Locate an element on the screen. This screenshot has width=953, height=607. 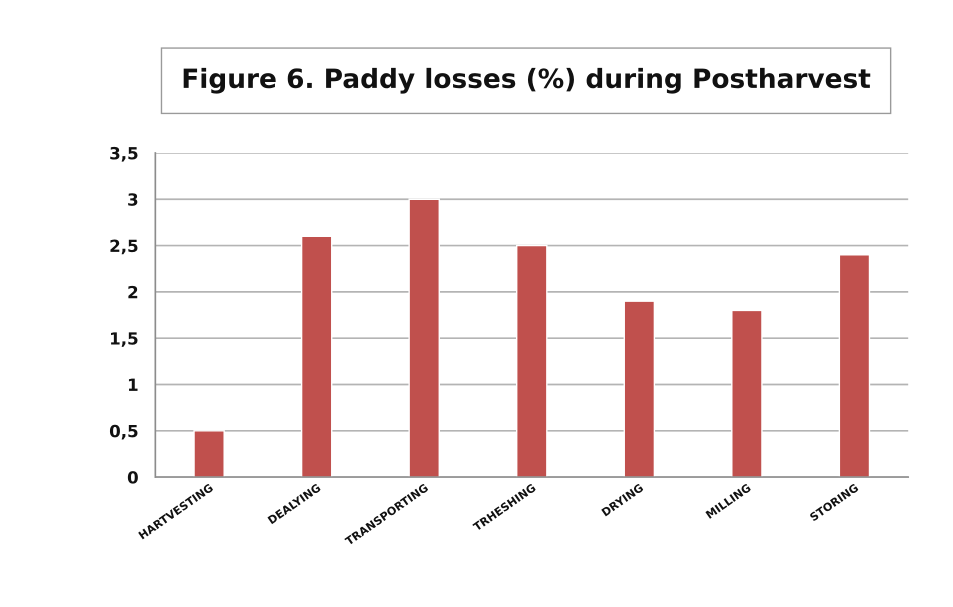
y-tick-label: 2 is located at coordinates (133, 292).